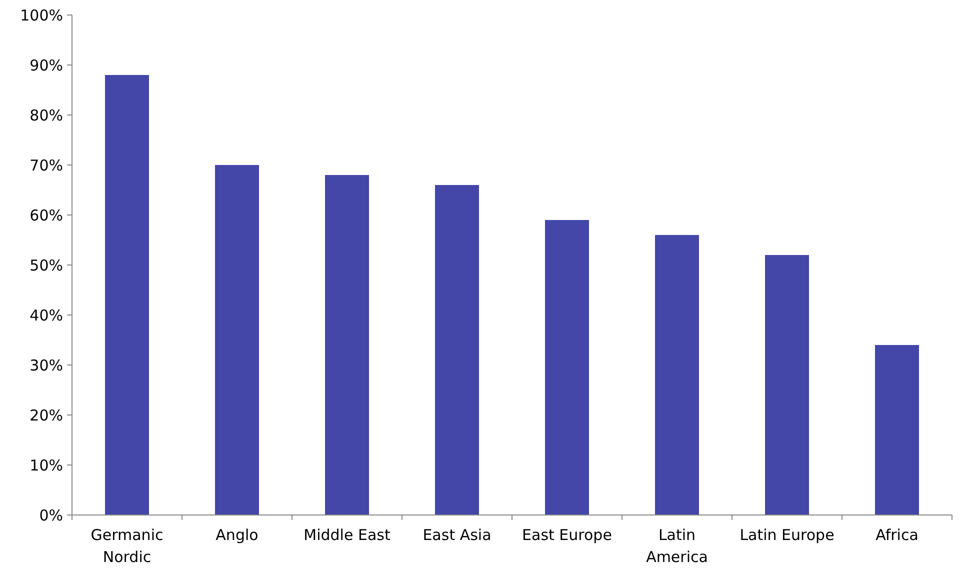 This screenshot has height=574, width=960. Describe the element at coordinates (51, 515) in the screenshot. I see `y-tick-label: 0%` at that location.